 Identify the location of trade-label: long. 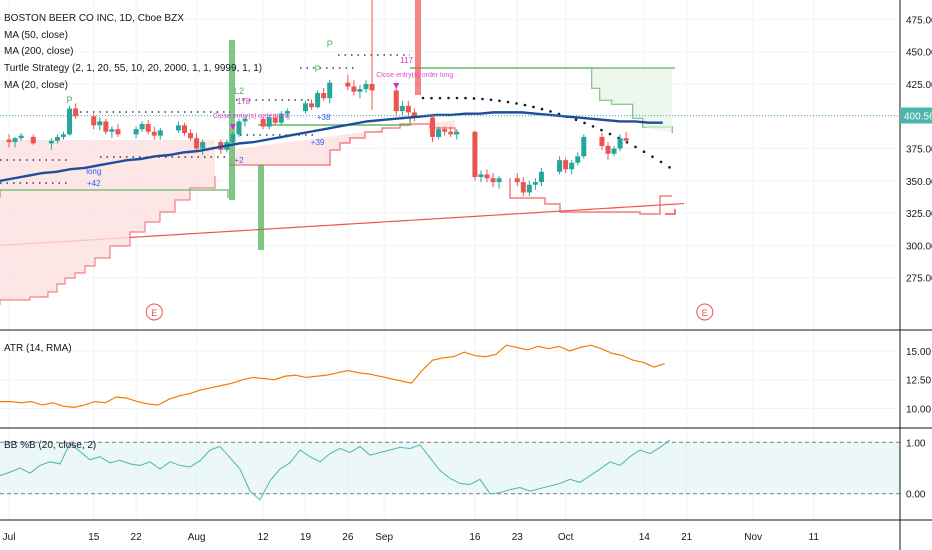
(93, 171).